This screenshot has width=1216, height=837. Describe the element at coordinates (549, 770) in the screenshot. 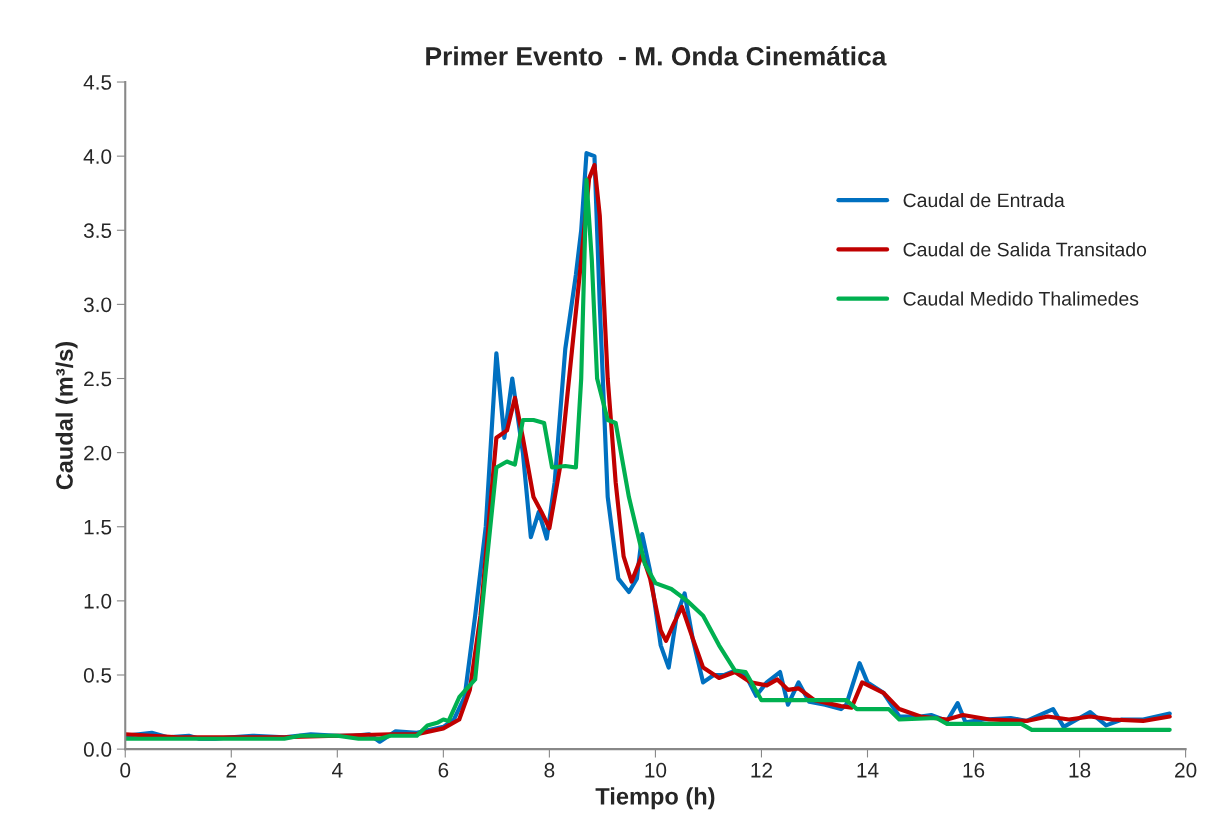

I see `x-tick-label: 8` at that location.